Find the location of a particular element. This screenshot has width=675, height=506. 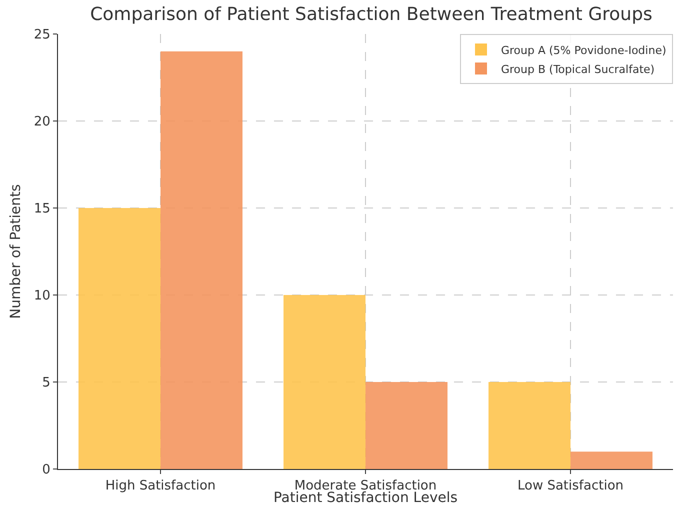

y-tick-label: 20 is located at coordinates (42, 122).